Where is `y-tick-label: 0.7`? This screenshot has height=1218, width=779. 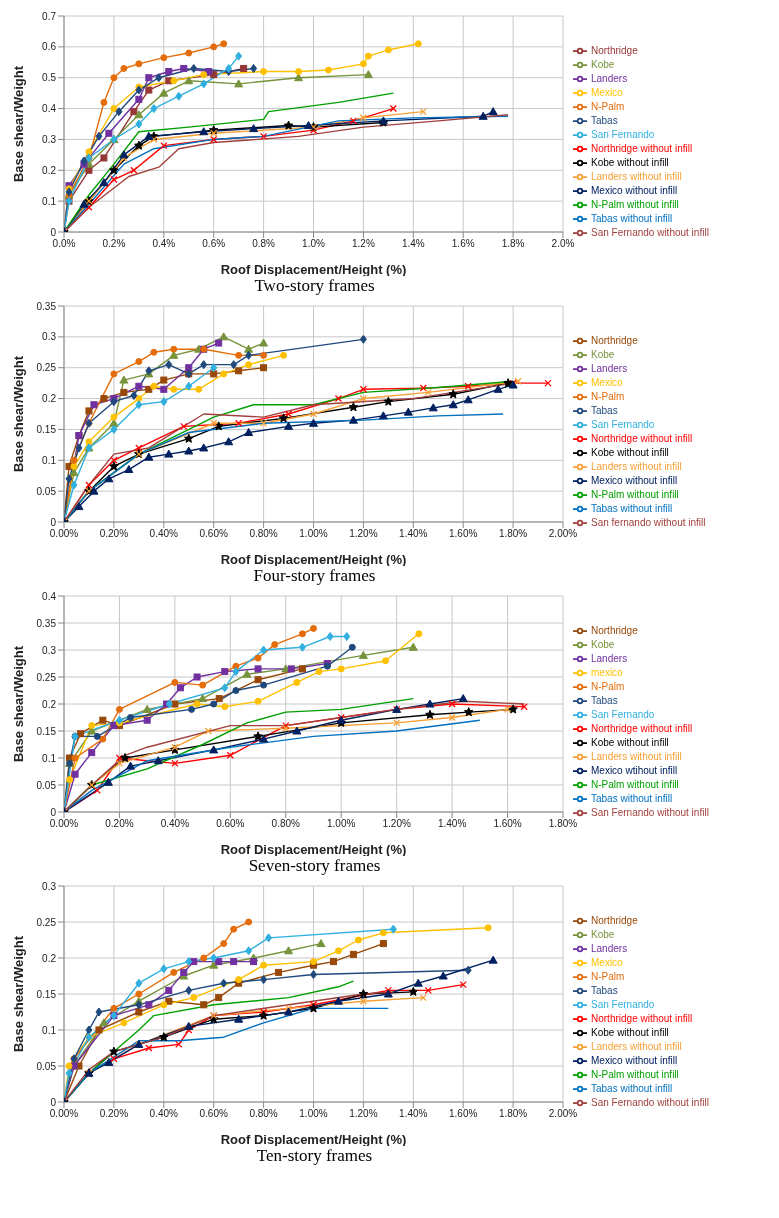 y-tick-label: 0.7 is located at coordinates (49, 16).